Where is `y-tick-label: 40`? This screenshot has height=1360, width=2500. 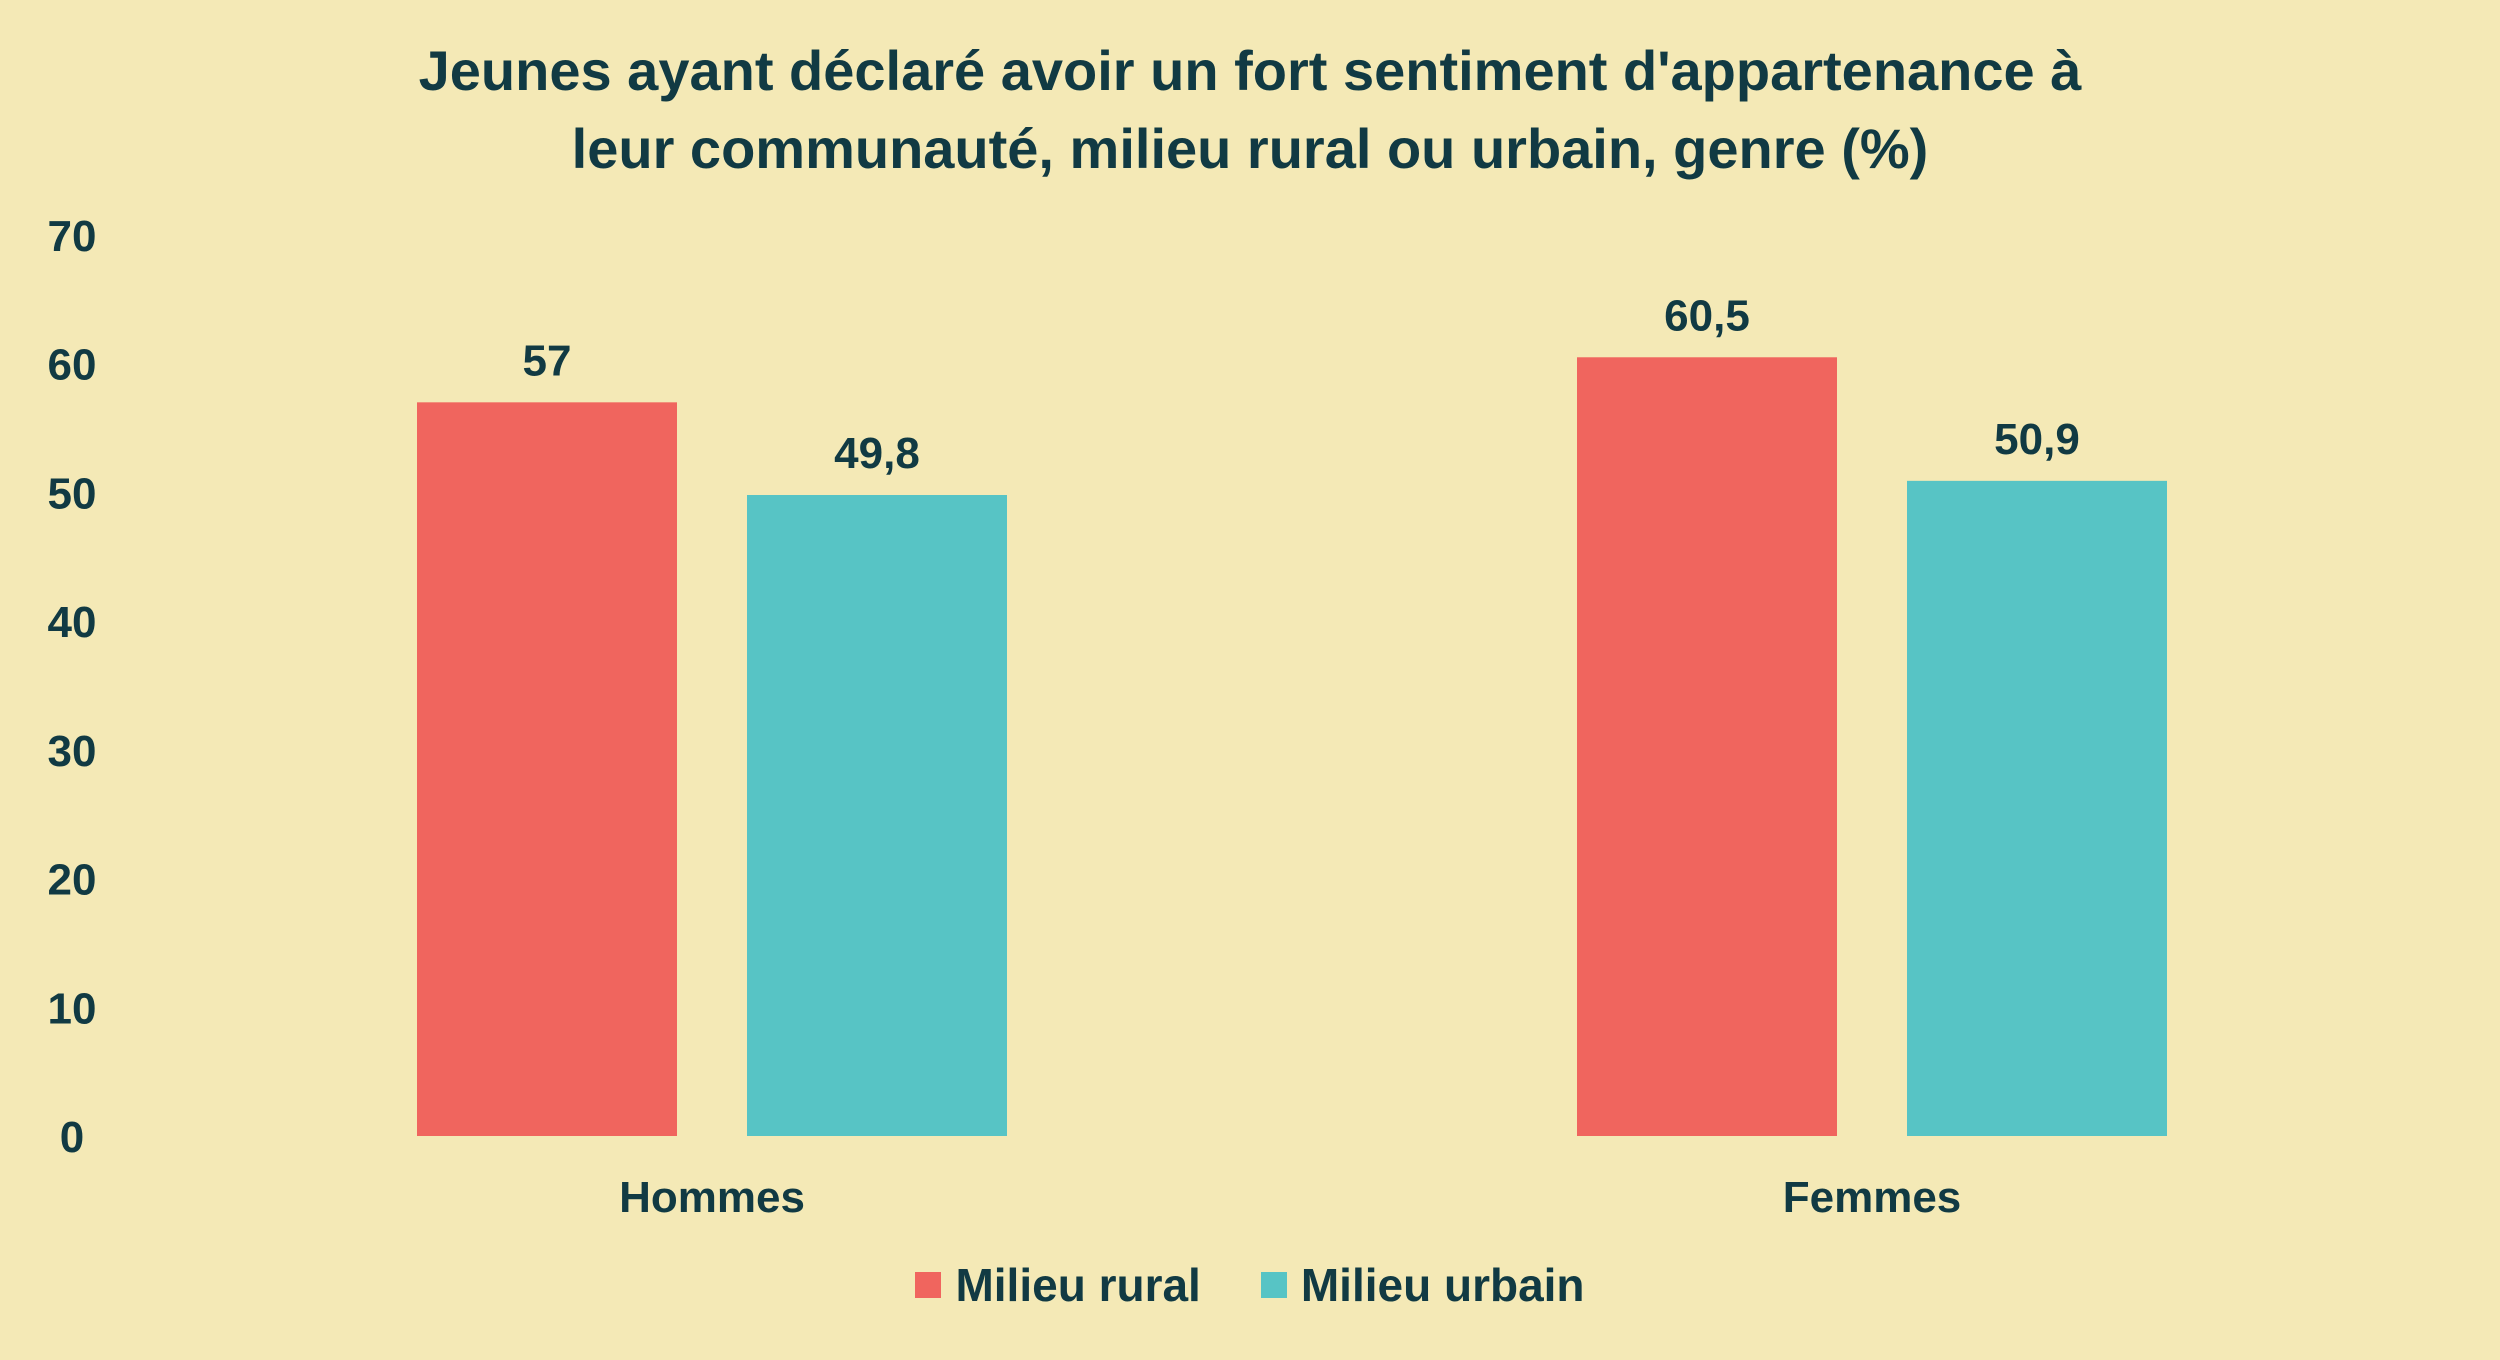 y-tick-label: 40 is located at coordinates (72, 622).